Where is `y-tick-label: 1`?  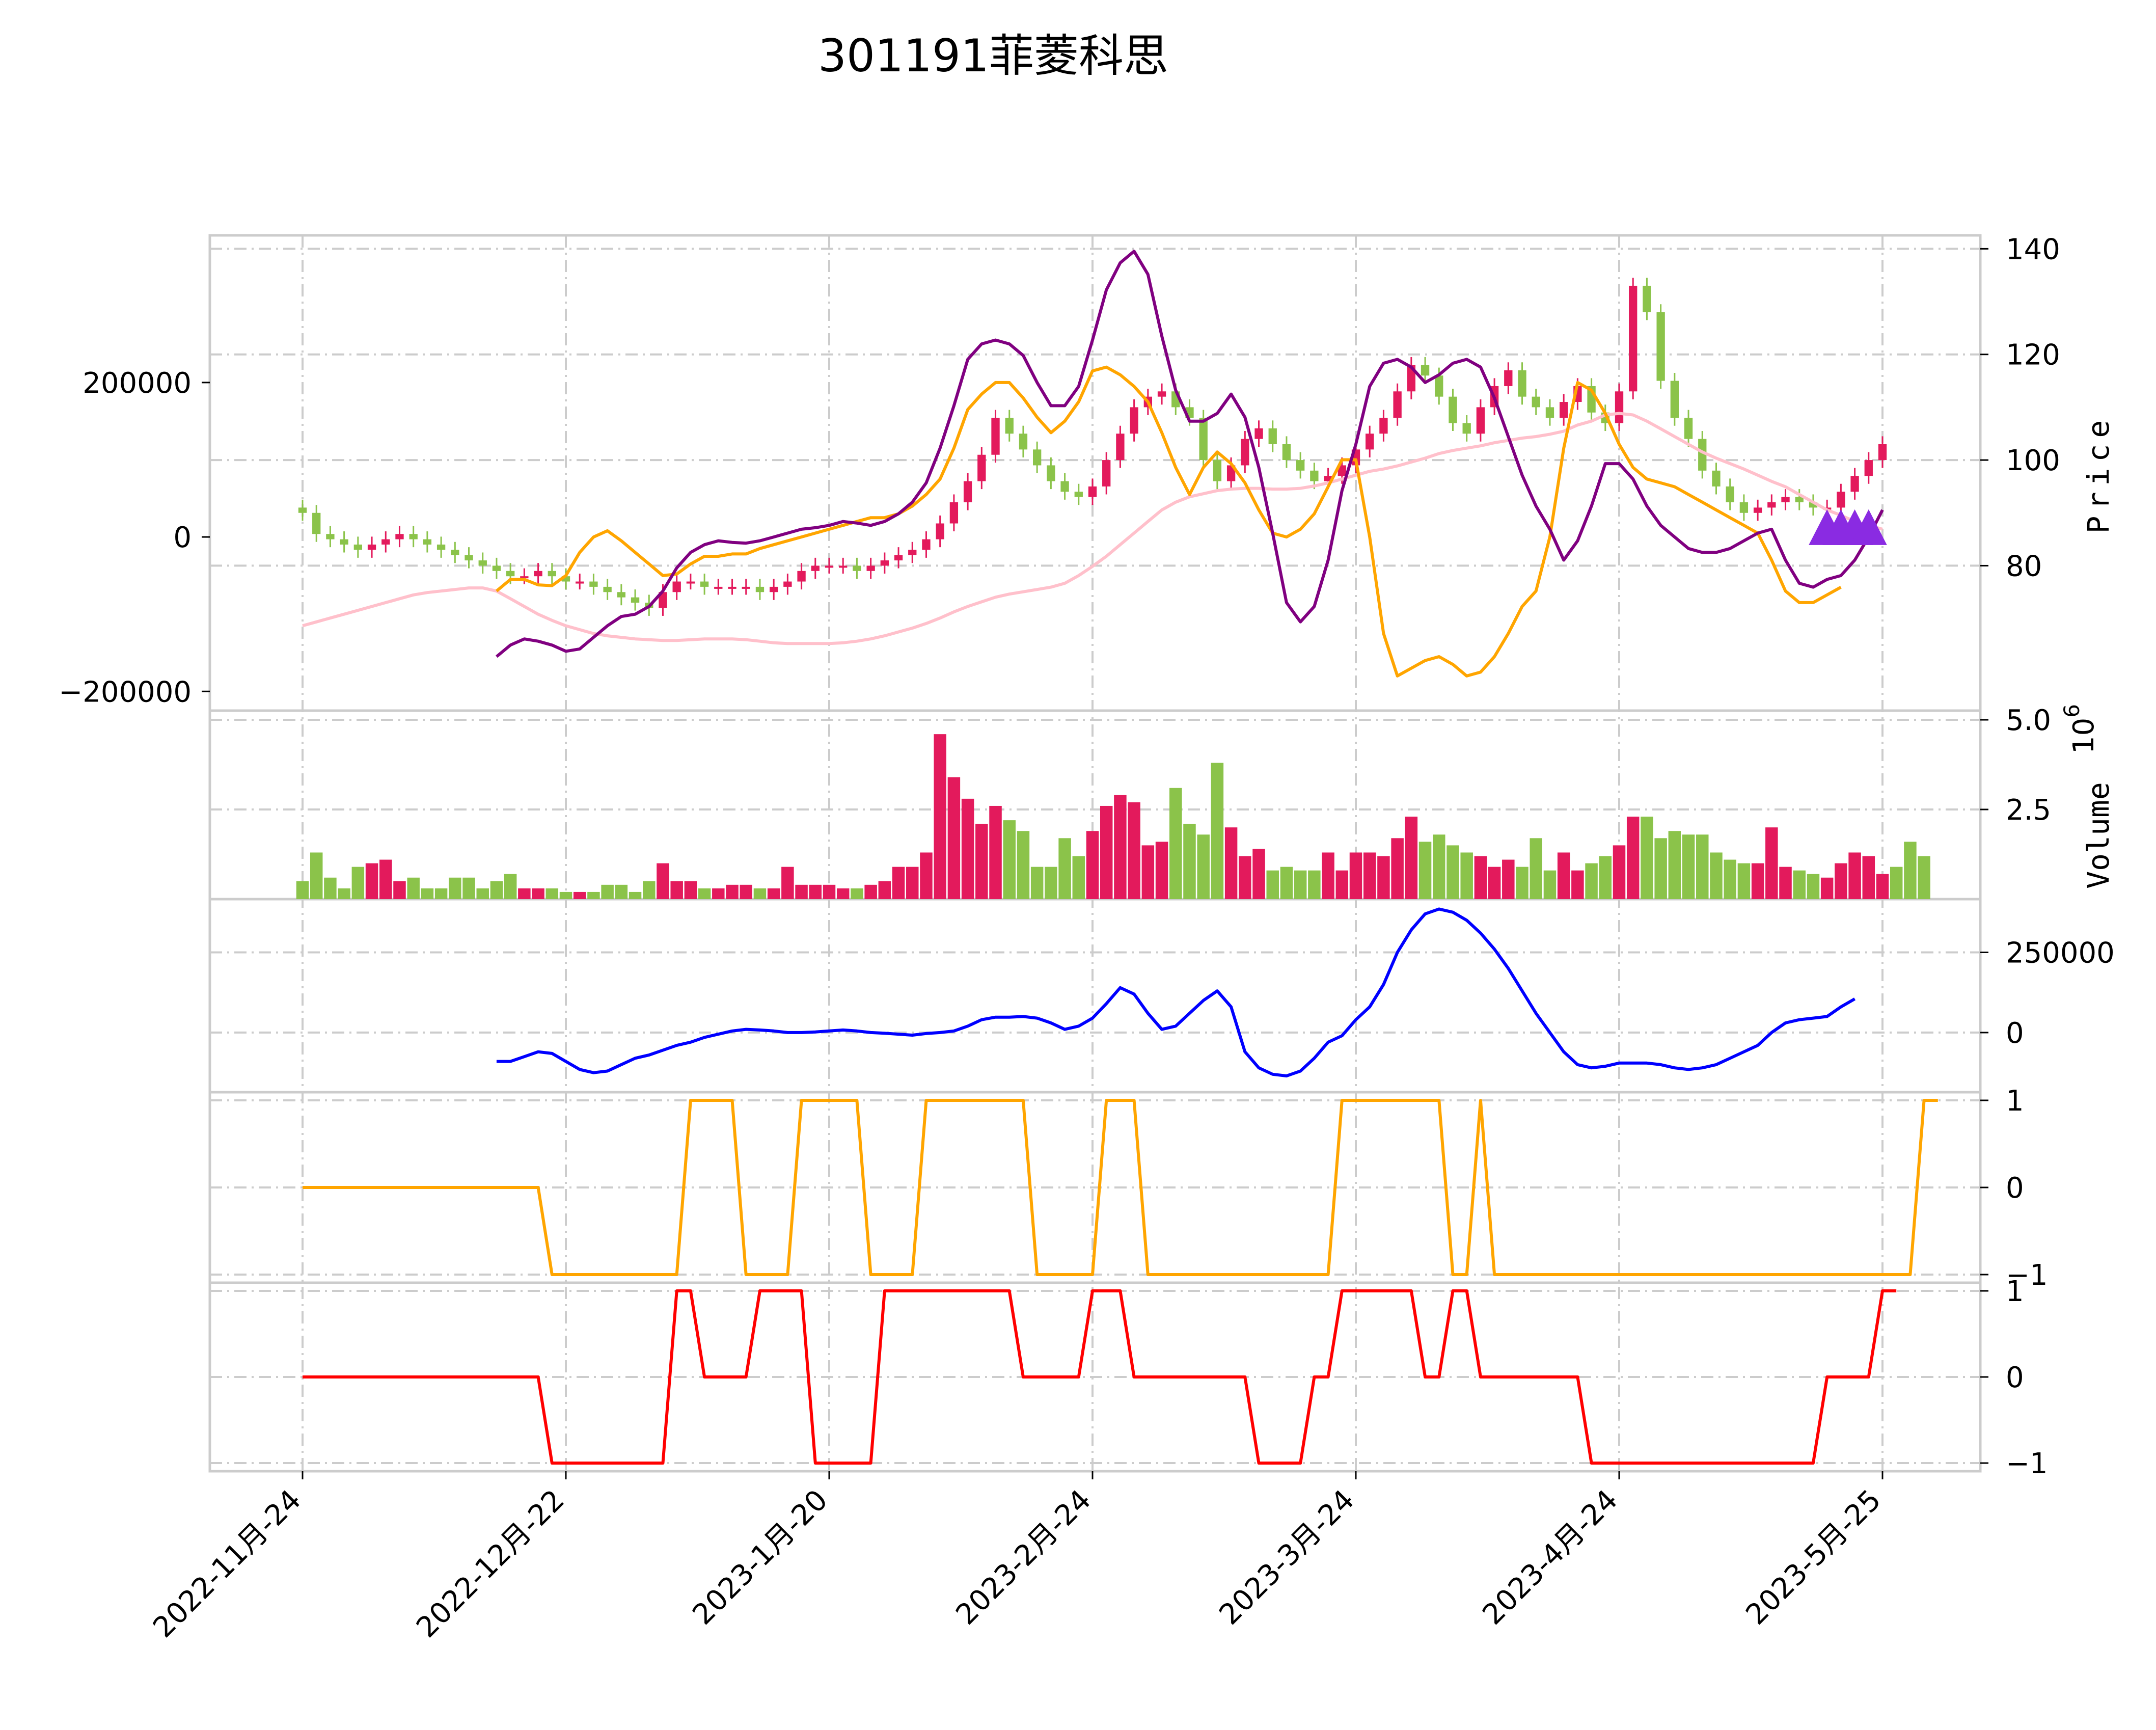 y-tick-label: 1 is located at coordinates (2015, 1291).